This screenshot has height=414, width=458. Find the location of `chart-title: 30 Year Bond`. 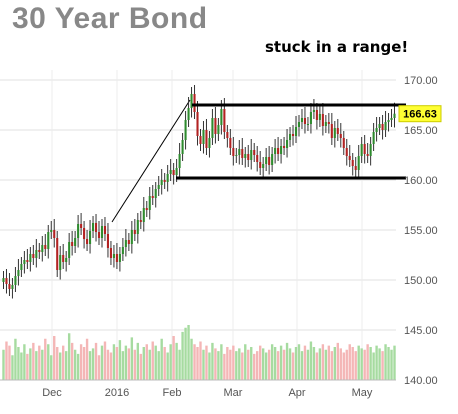

chart-title: 30 Year Bond is located at coordinates (110, 18).